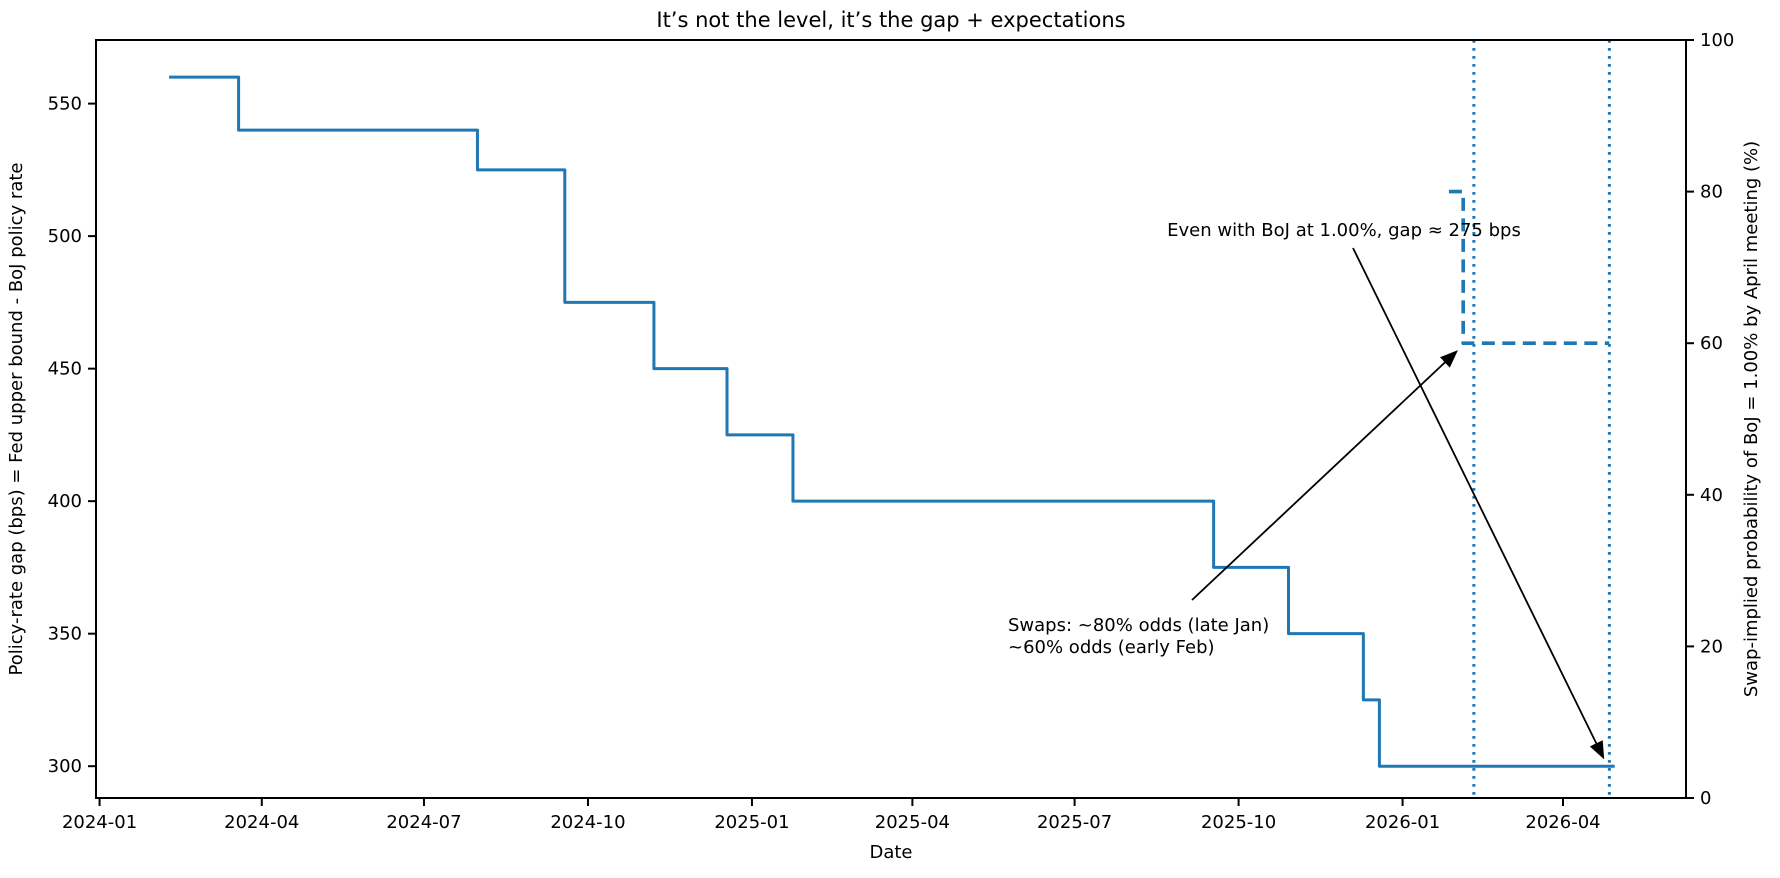 Image resolution: width=1780 pixels, height=878 pixels. What do you see at coordinates (261, 822) in the screenshot?
I see `x-tick-label: 2024-04` at bounding box center [261, 822].